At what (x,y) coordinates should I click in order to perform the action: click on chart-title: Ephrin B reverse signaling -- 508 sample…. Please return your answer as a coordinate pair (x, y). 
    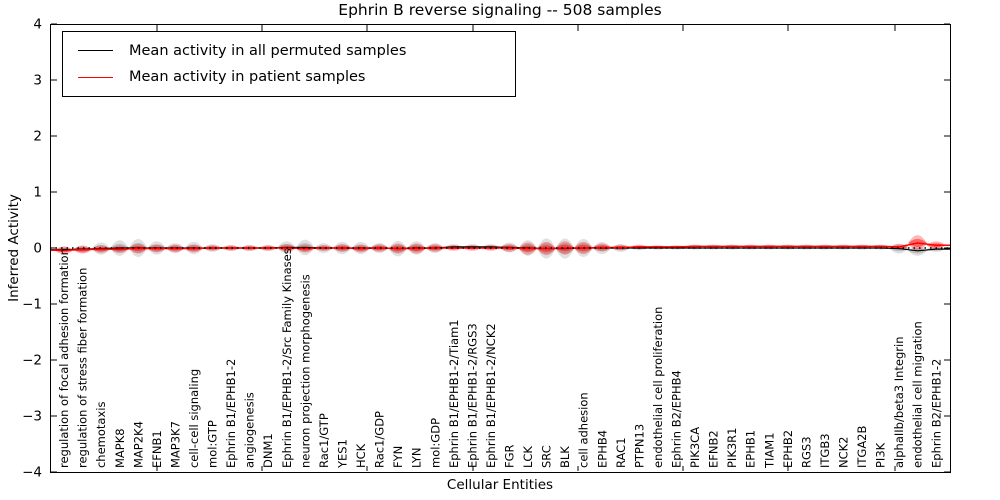
    Looking at the image, I should click on (500, 10).